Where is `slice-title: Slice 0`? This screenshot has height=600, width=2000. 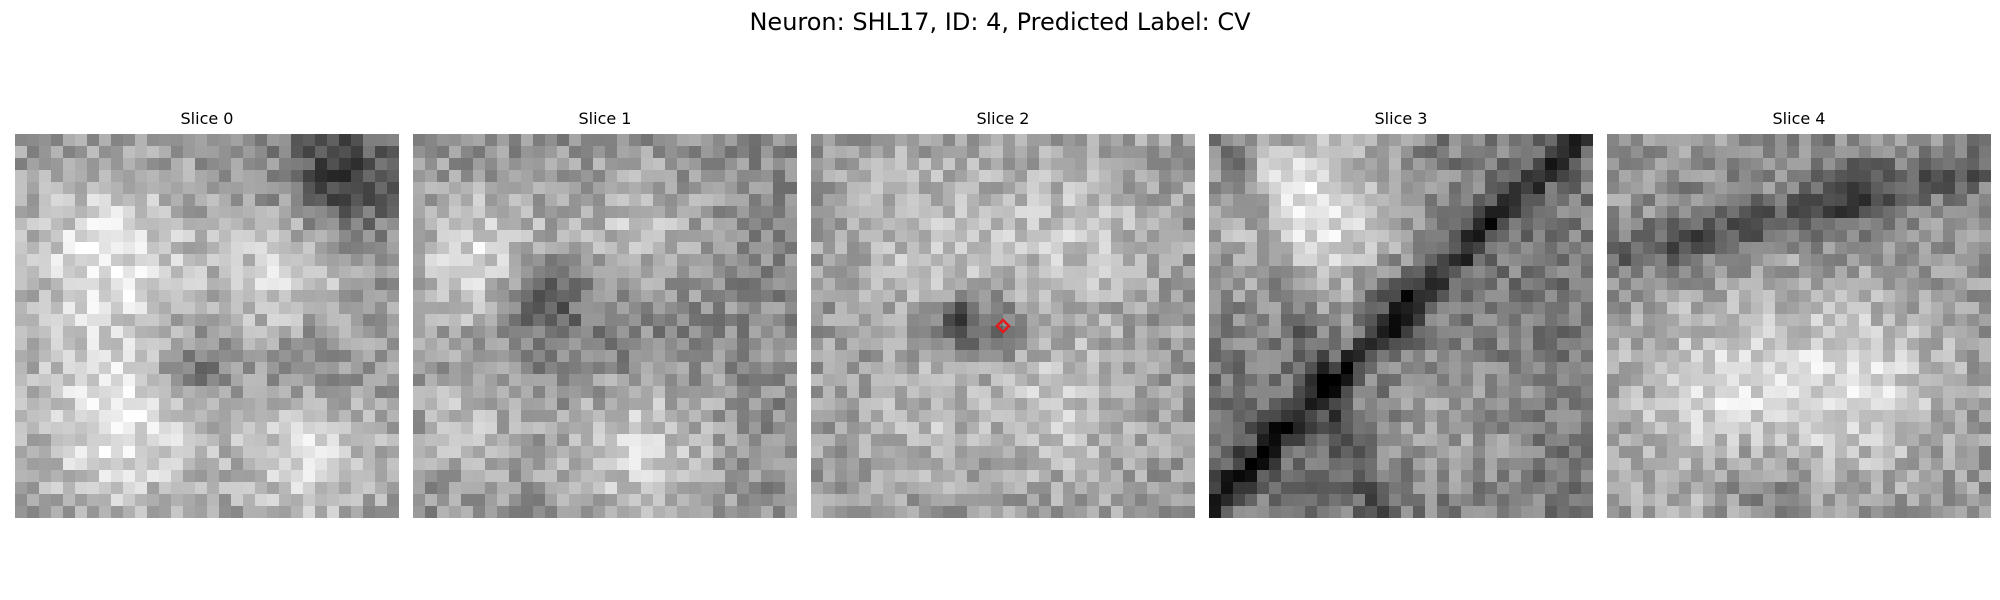 slice-title: Slice 0 is located at coordinates (207, 118).